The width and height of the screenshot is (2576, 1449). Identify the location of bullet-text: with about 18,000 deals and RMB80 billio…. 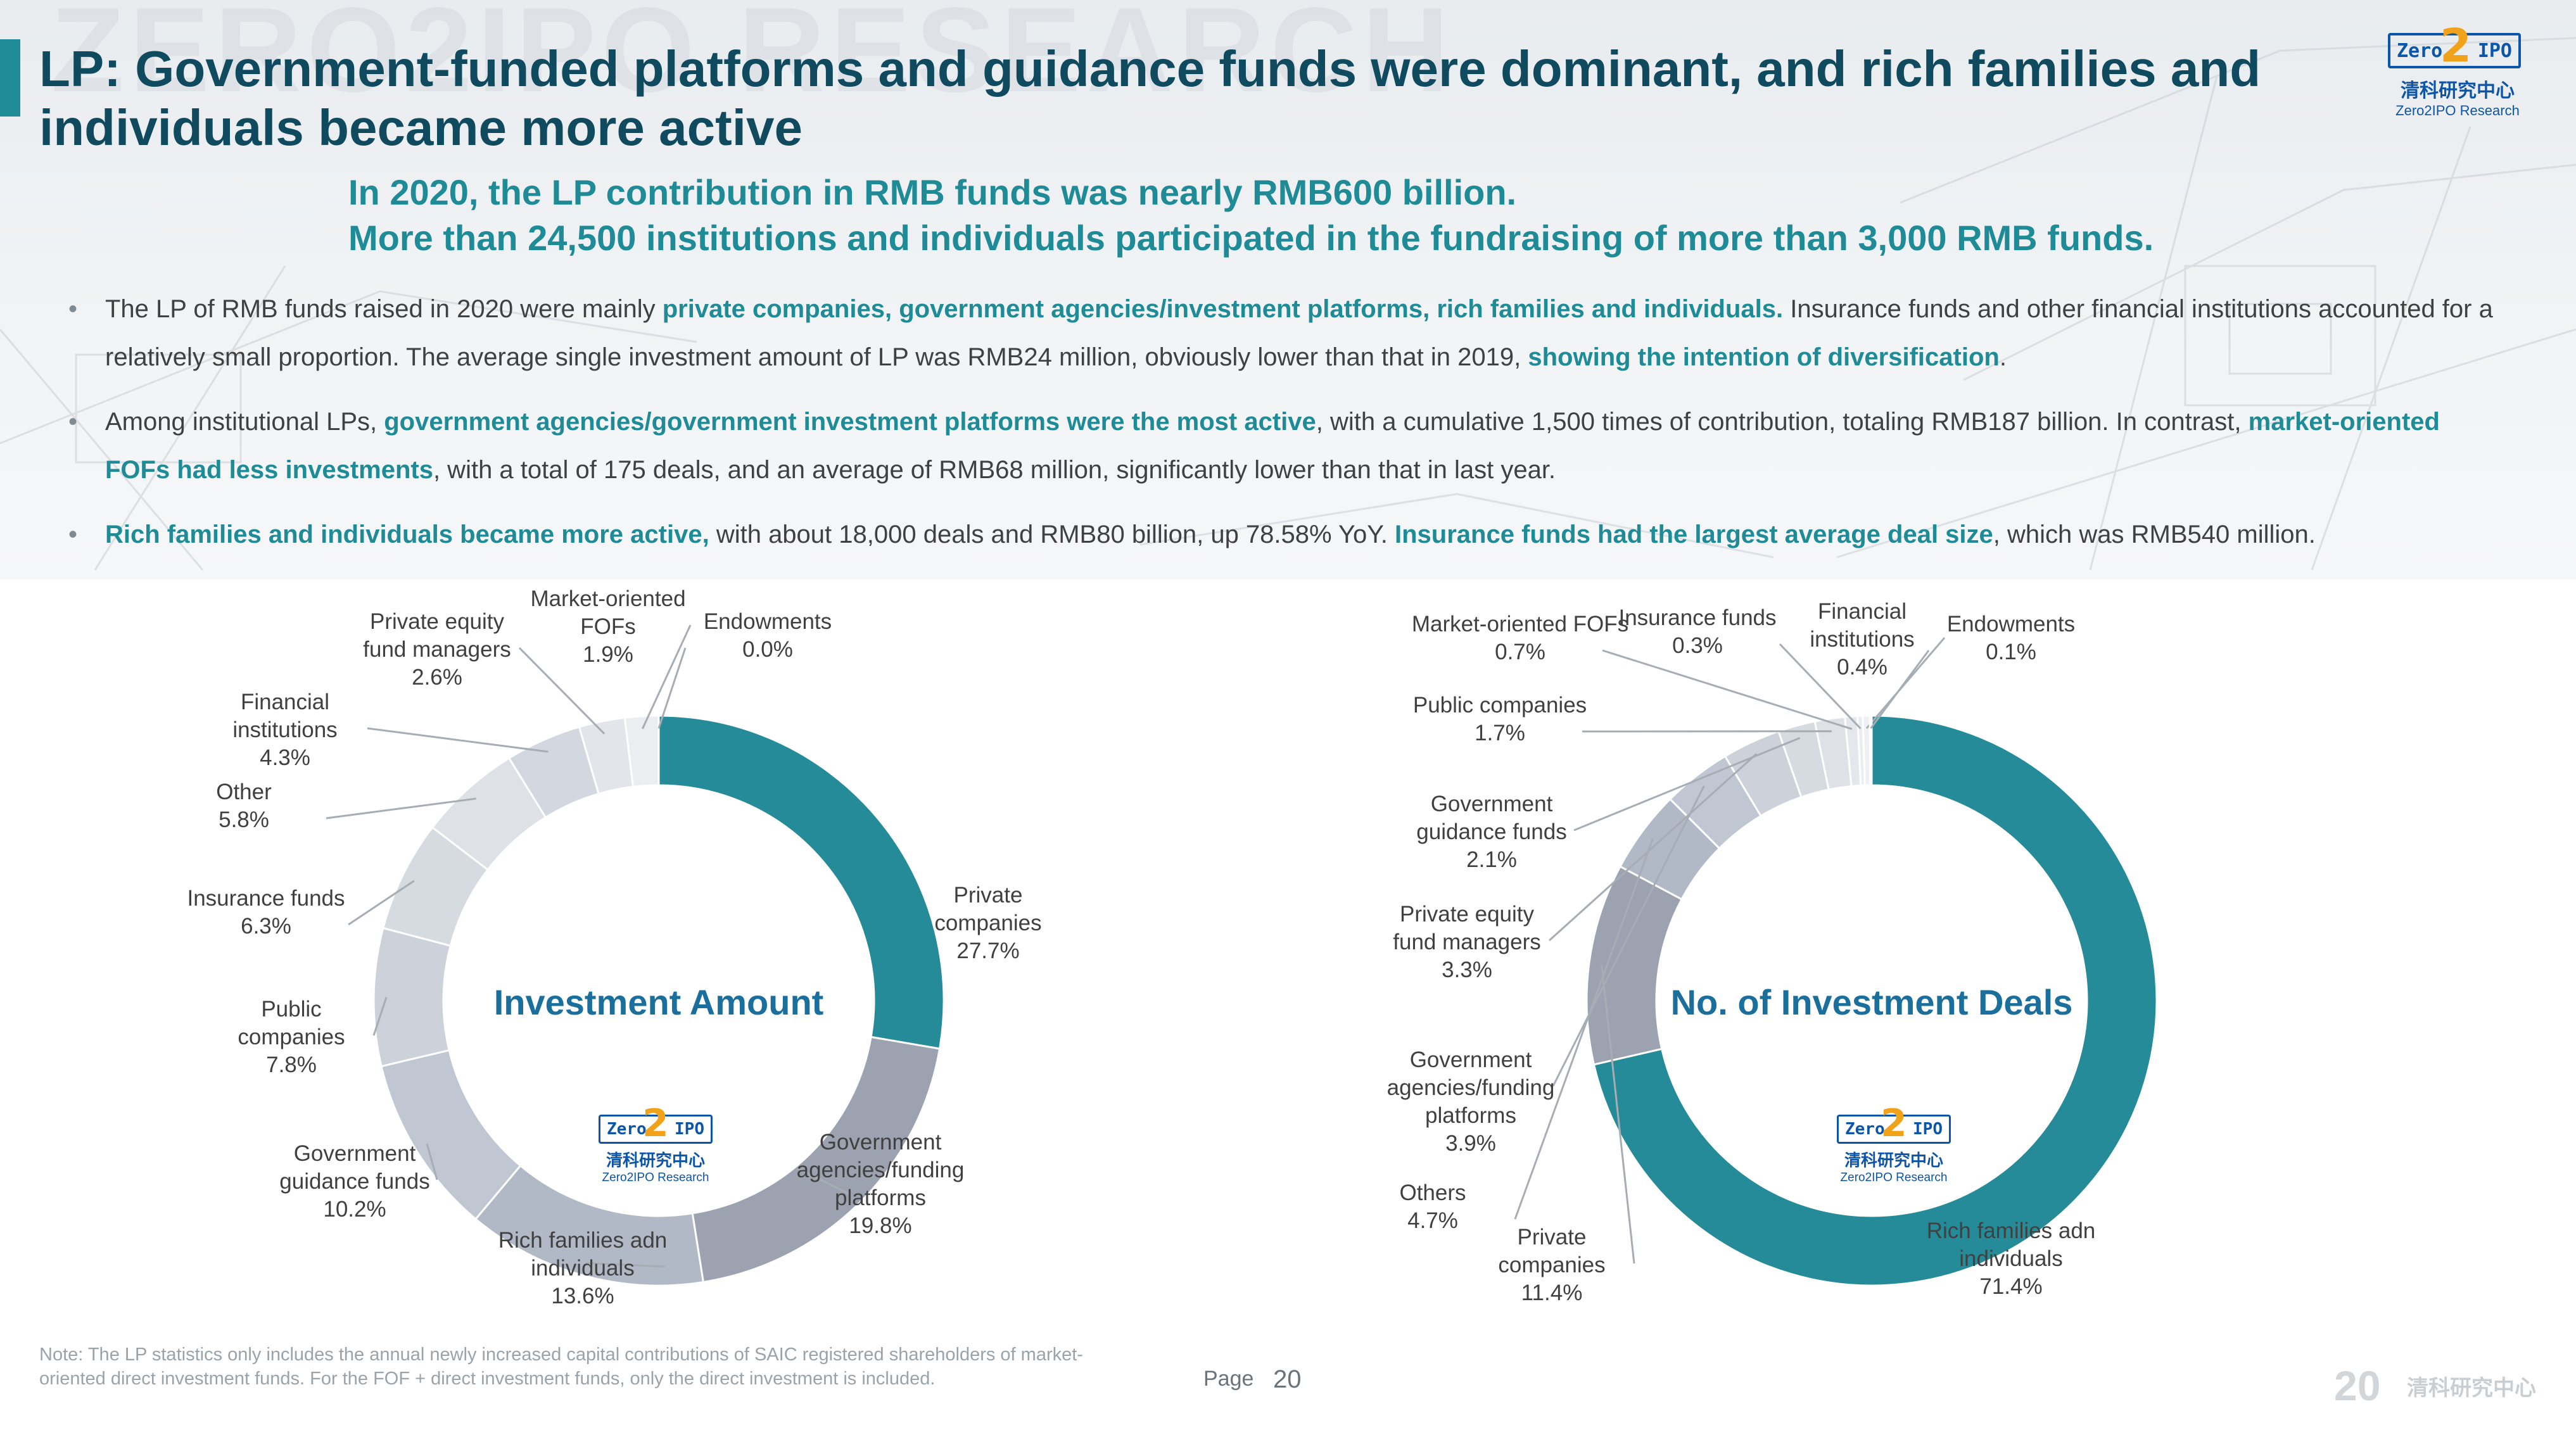
(1052, 534).